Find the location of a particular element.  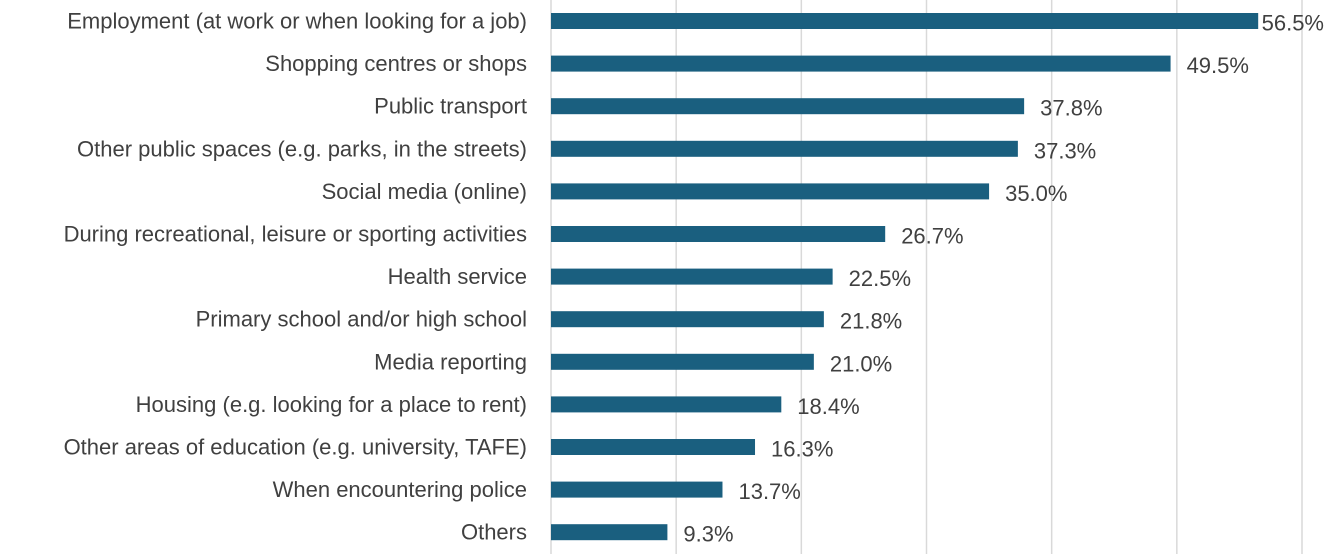

value-label-1: 56.5% is located at coordinates (1293, 23).